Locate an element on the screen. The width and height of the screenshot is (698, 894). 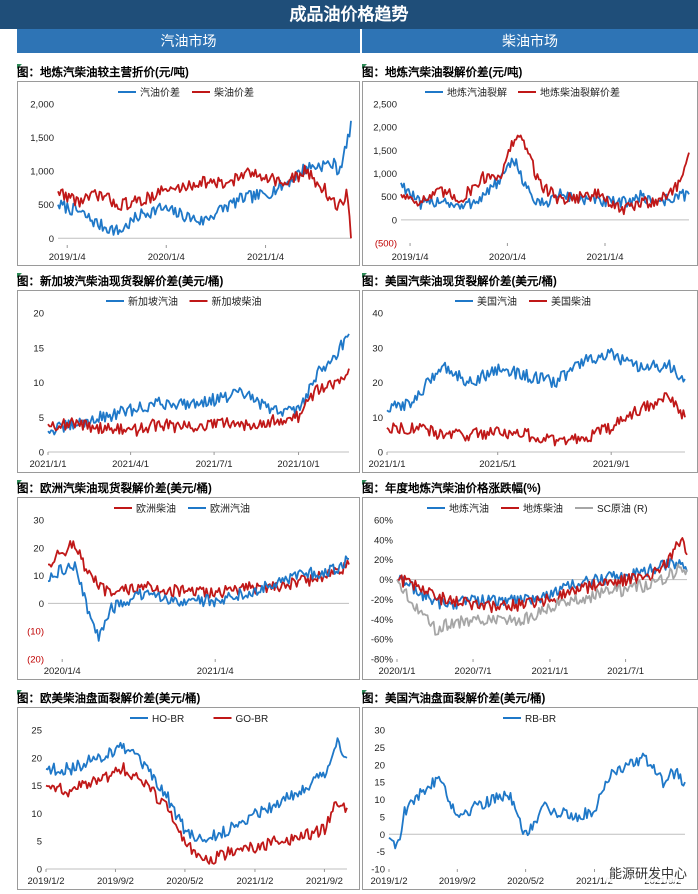
x-tick-label: 2019/1/4 is located at coordinates (410, 257).